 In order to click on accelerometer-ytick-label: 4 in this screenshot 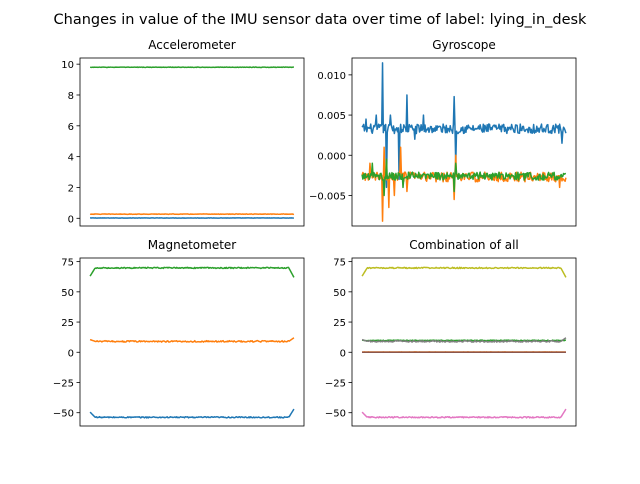, I will do `click(71, 158)`.